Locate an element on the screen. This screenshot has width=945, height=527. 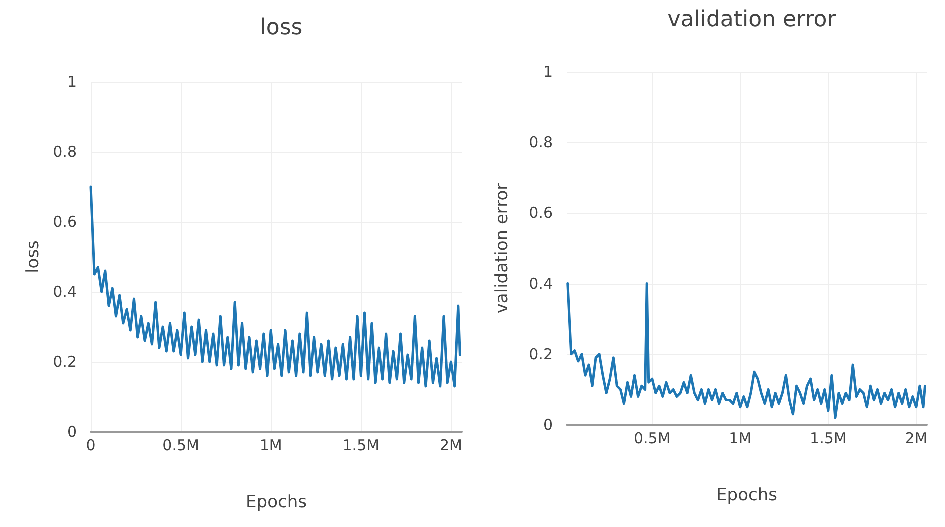
y-tick-label: 0 is located at coordinates (548, 425).